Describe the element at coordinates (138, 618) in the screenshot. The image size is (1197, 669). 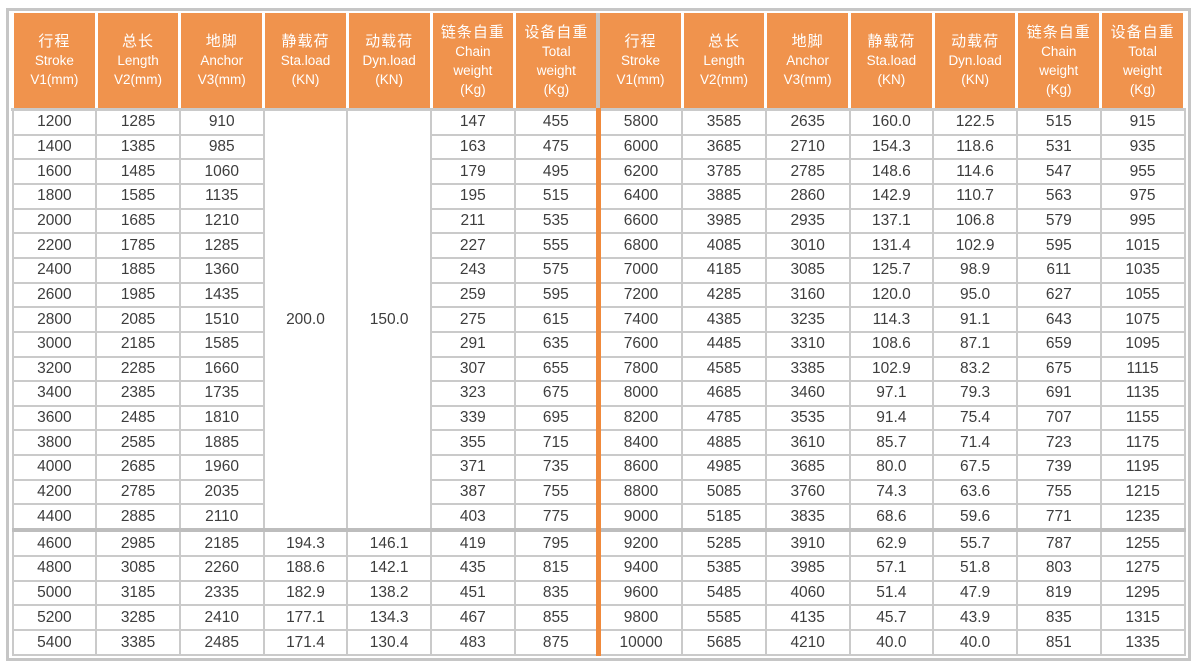
I see `cell-length: 3285` at that location.